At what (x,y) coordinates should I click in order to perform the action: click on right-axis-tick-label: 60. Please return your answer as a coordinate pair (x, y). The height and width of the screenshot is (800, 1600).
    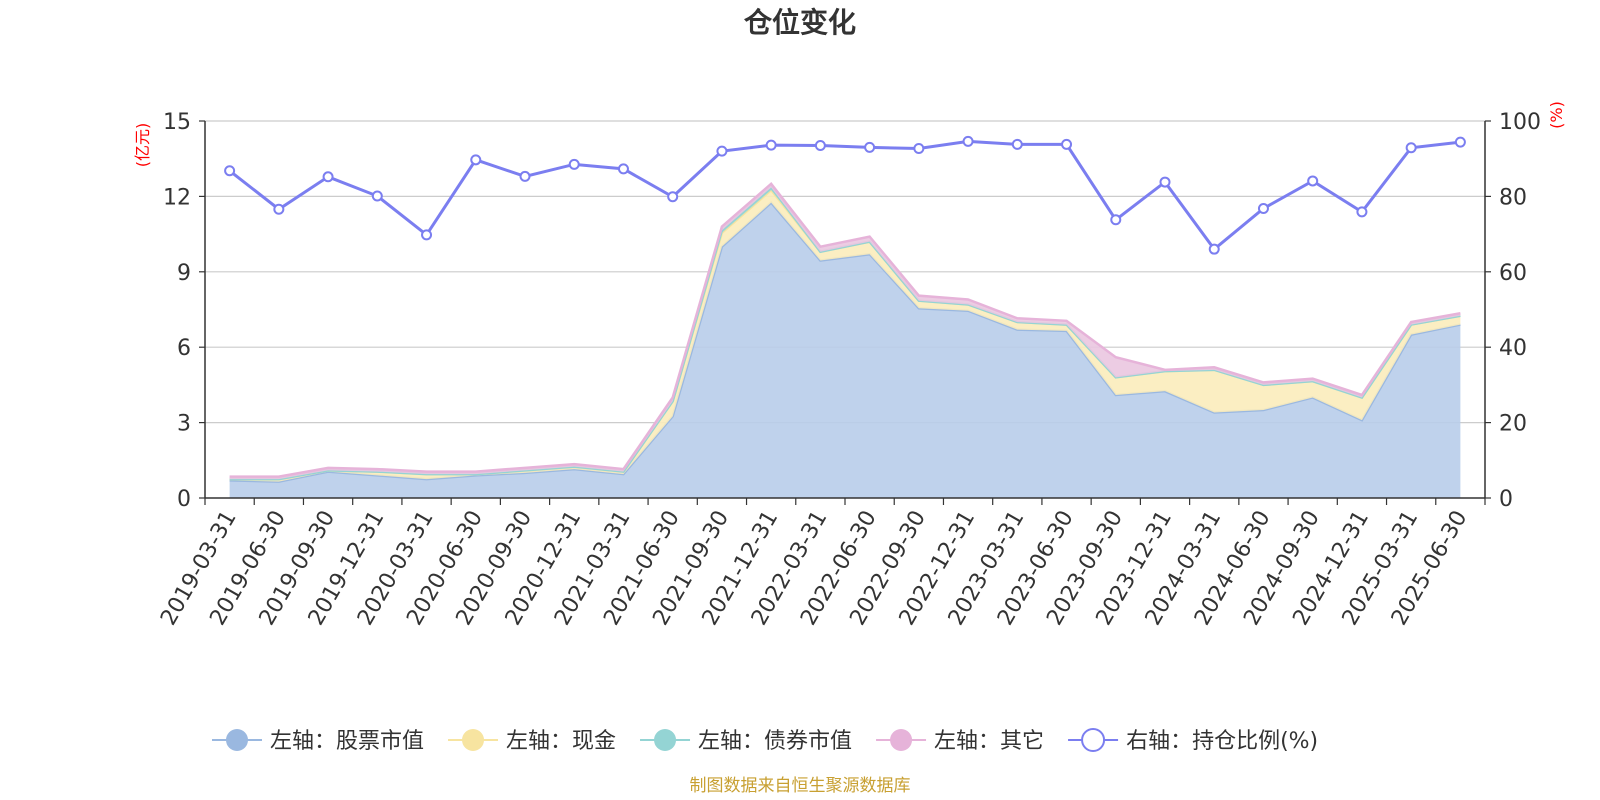
    Looking at the image, I should click on (1513, 273).